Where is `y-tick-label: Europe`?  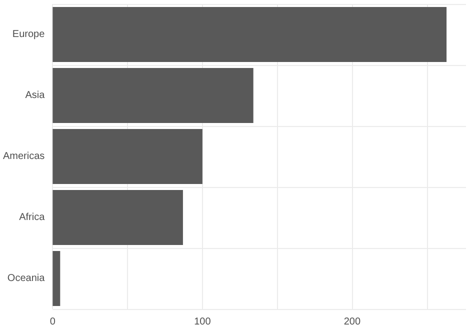
y-tick-label: Europe is located at coordinates (29, 34).